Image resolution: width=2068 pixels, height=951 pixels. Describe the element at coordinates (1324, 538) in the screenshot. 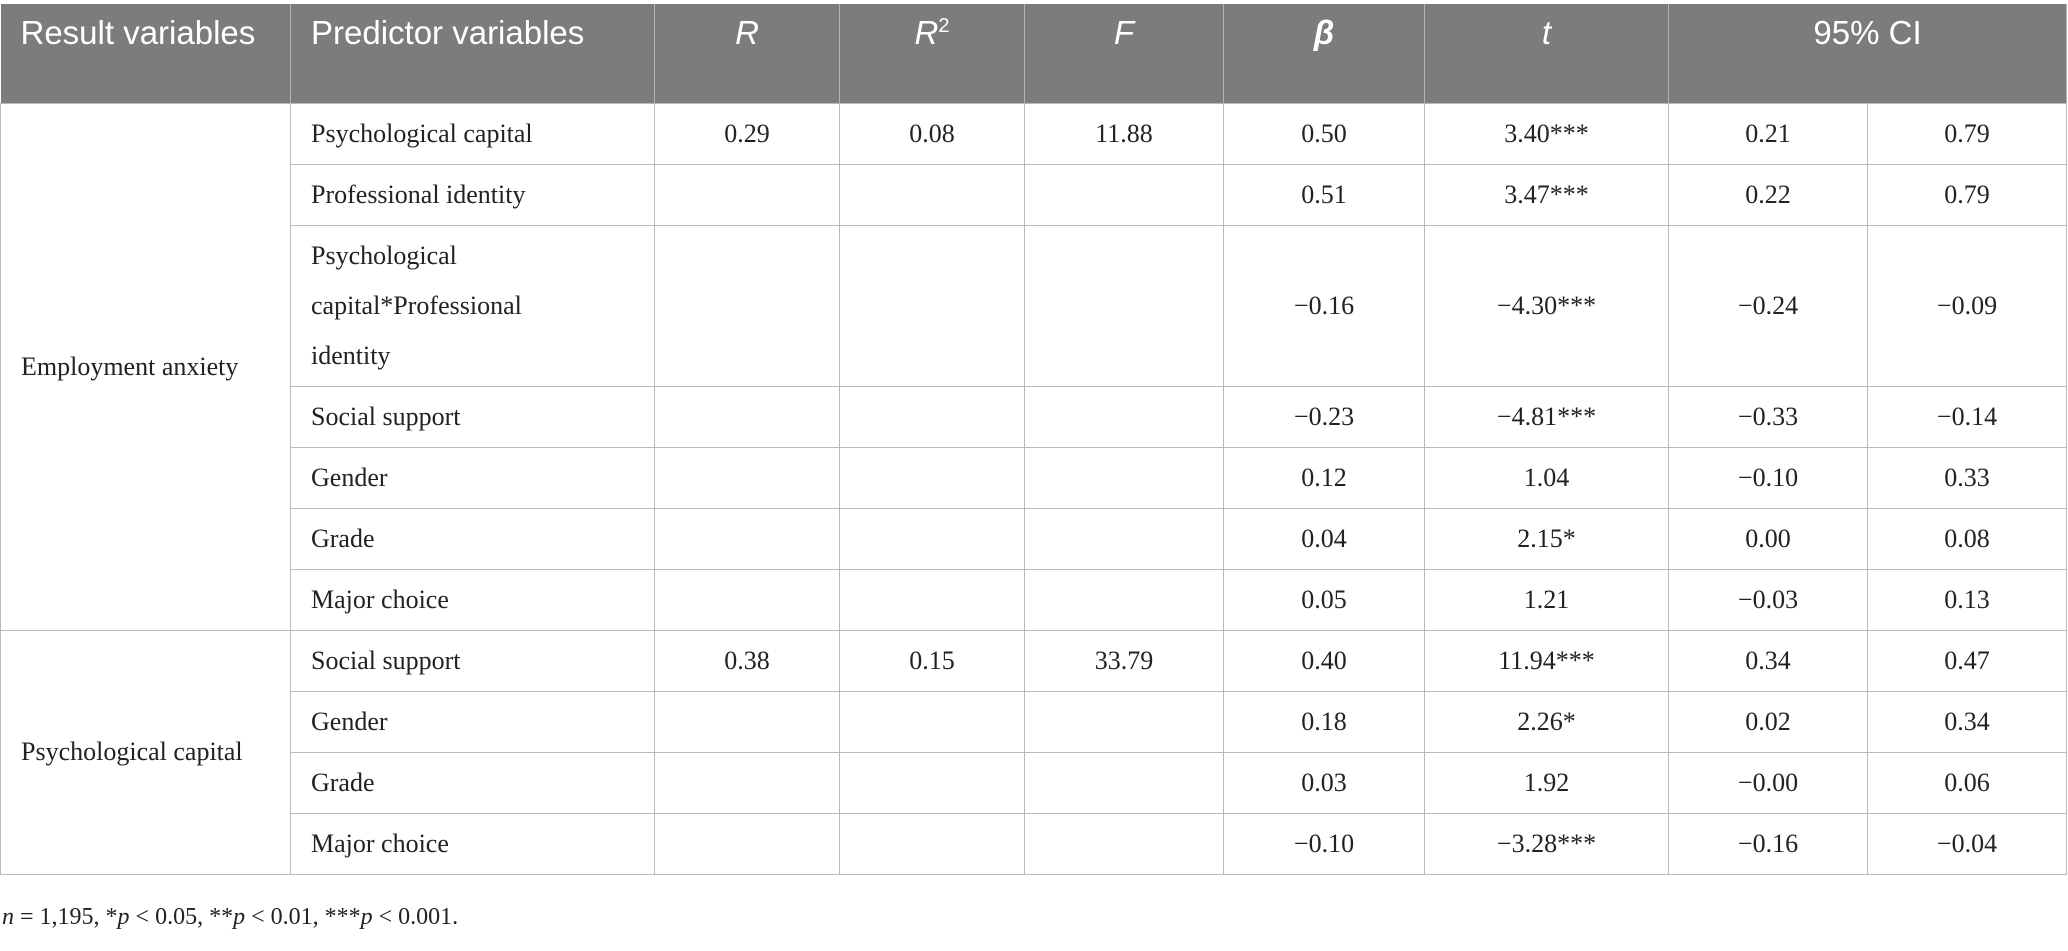

I see `beta-cell: 0.04` at that location.